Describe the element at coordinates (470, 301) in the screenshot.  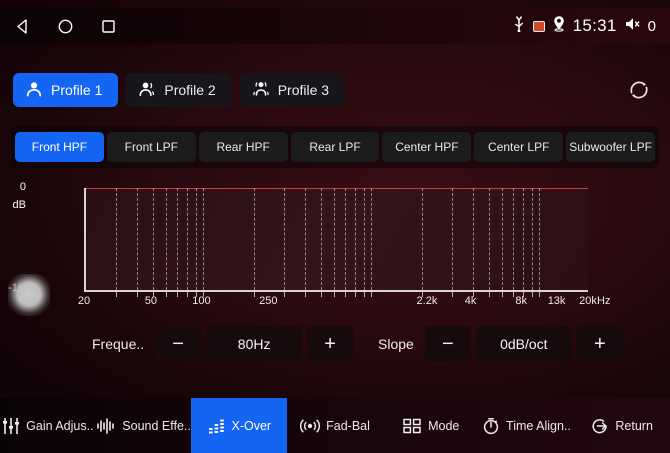
I see `x-axis-tick-label: 4k` at that location.